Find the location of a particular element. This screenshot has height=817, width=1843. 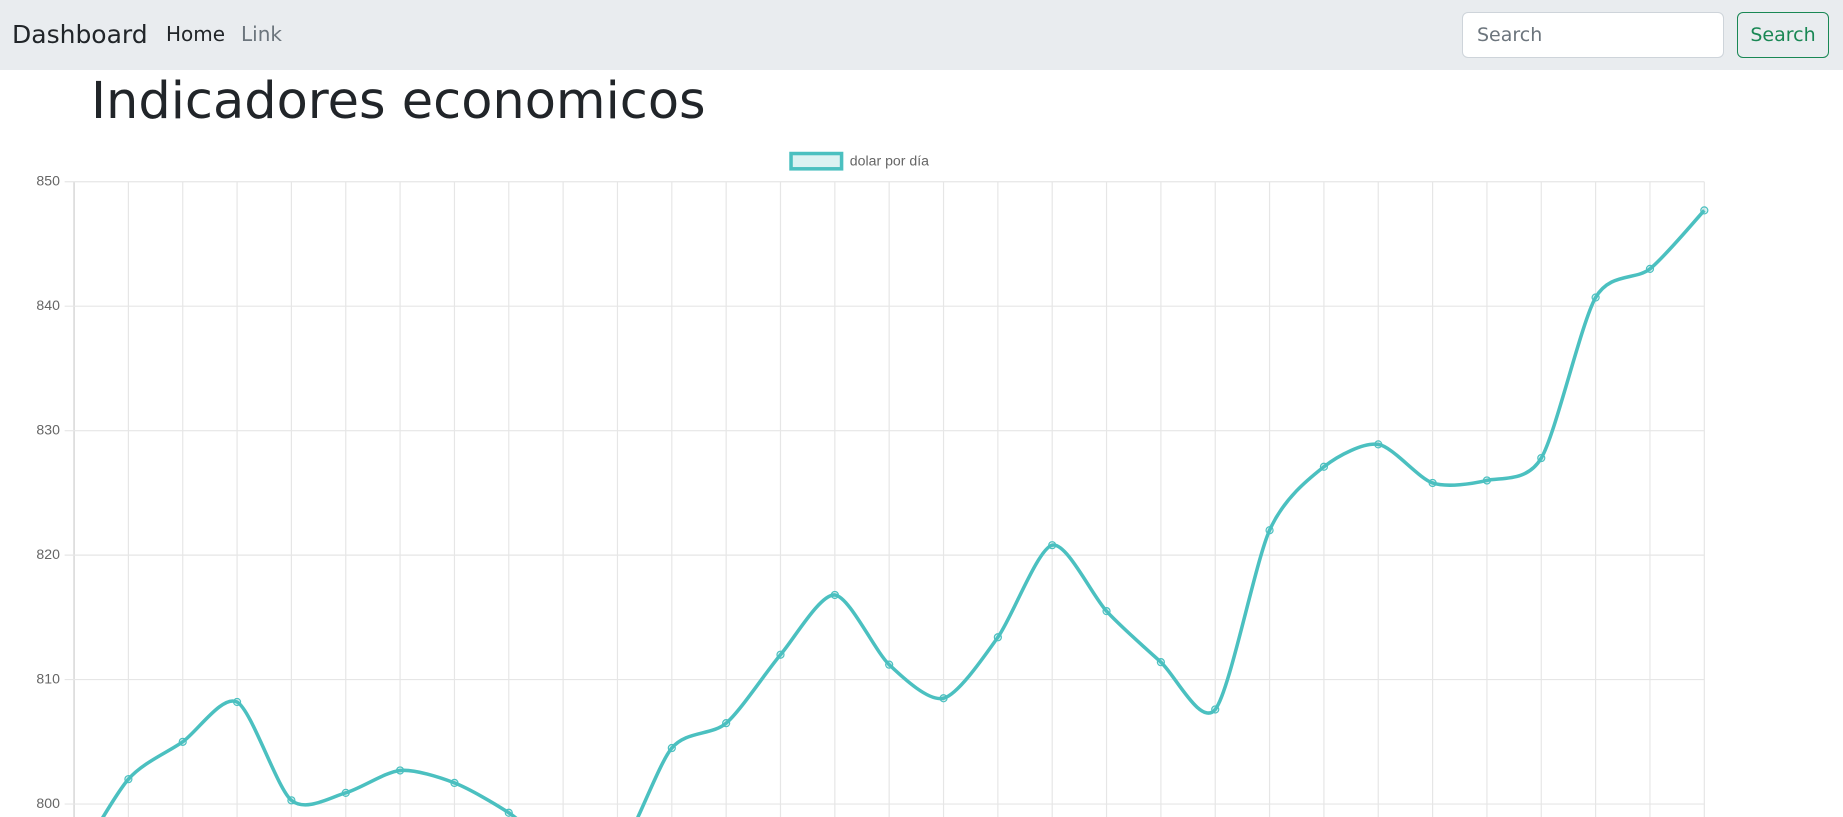

nav-link: Home is located at coordinates (196, 34).